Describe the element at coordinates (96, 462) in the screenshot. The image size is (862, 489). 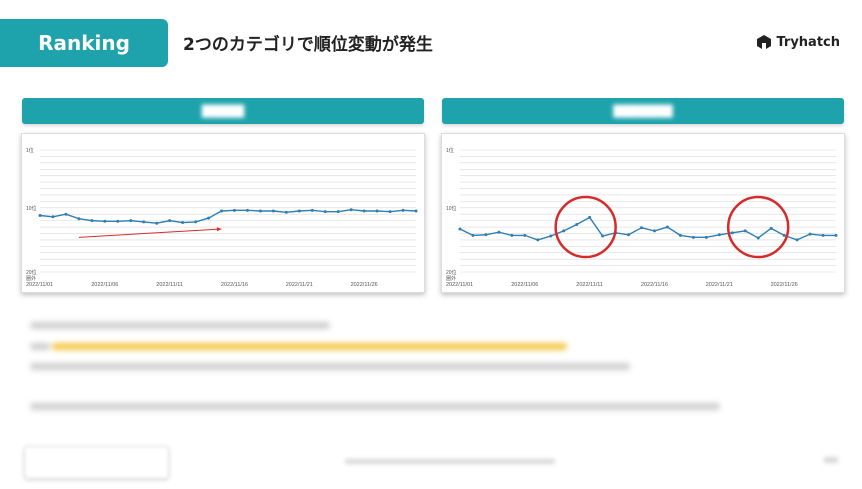
I see `footer-logo-box` at that location.